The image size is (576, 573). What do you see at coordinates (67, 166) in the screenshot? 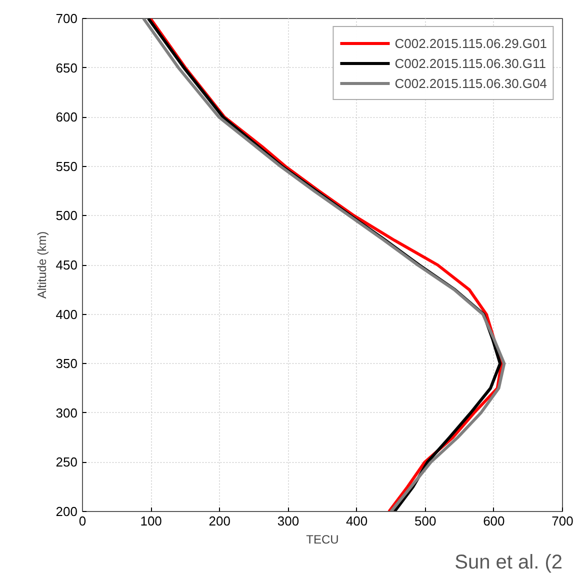
I see `y-tick-label: 550` at bounding box center [67, 166].